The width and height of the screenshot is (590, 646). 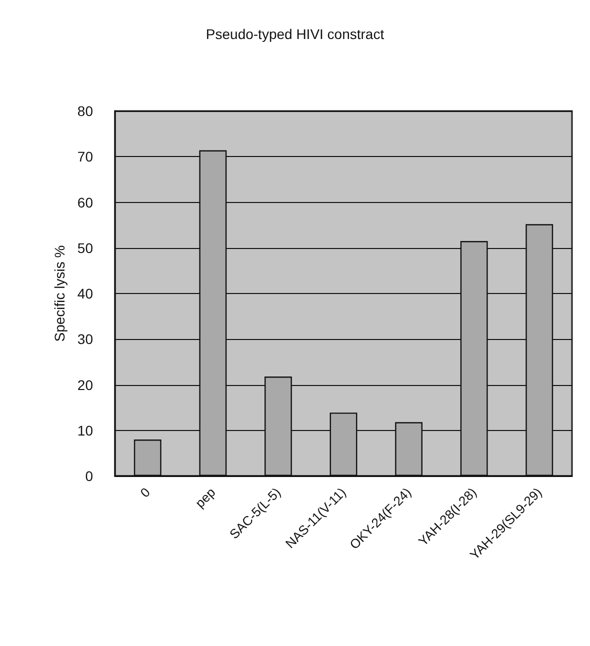 I want to click on y-tick-label: 10, so click(x=85, y=430).